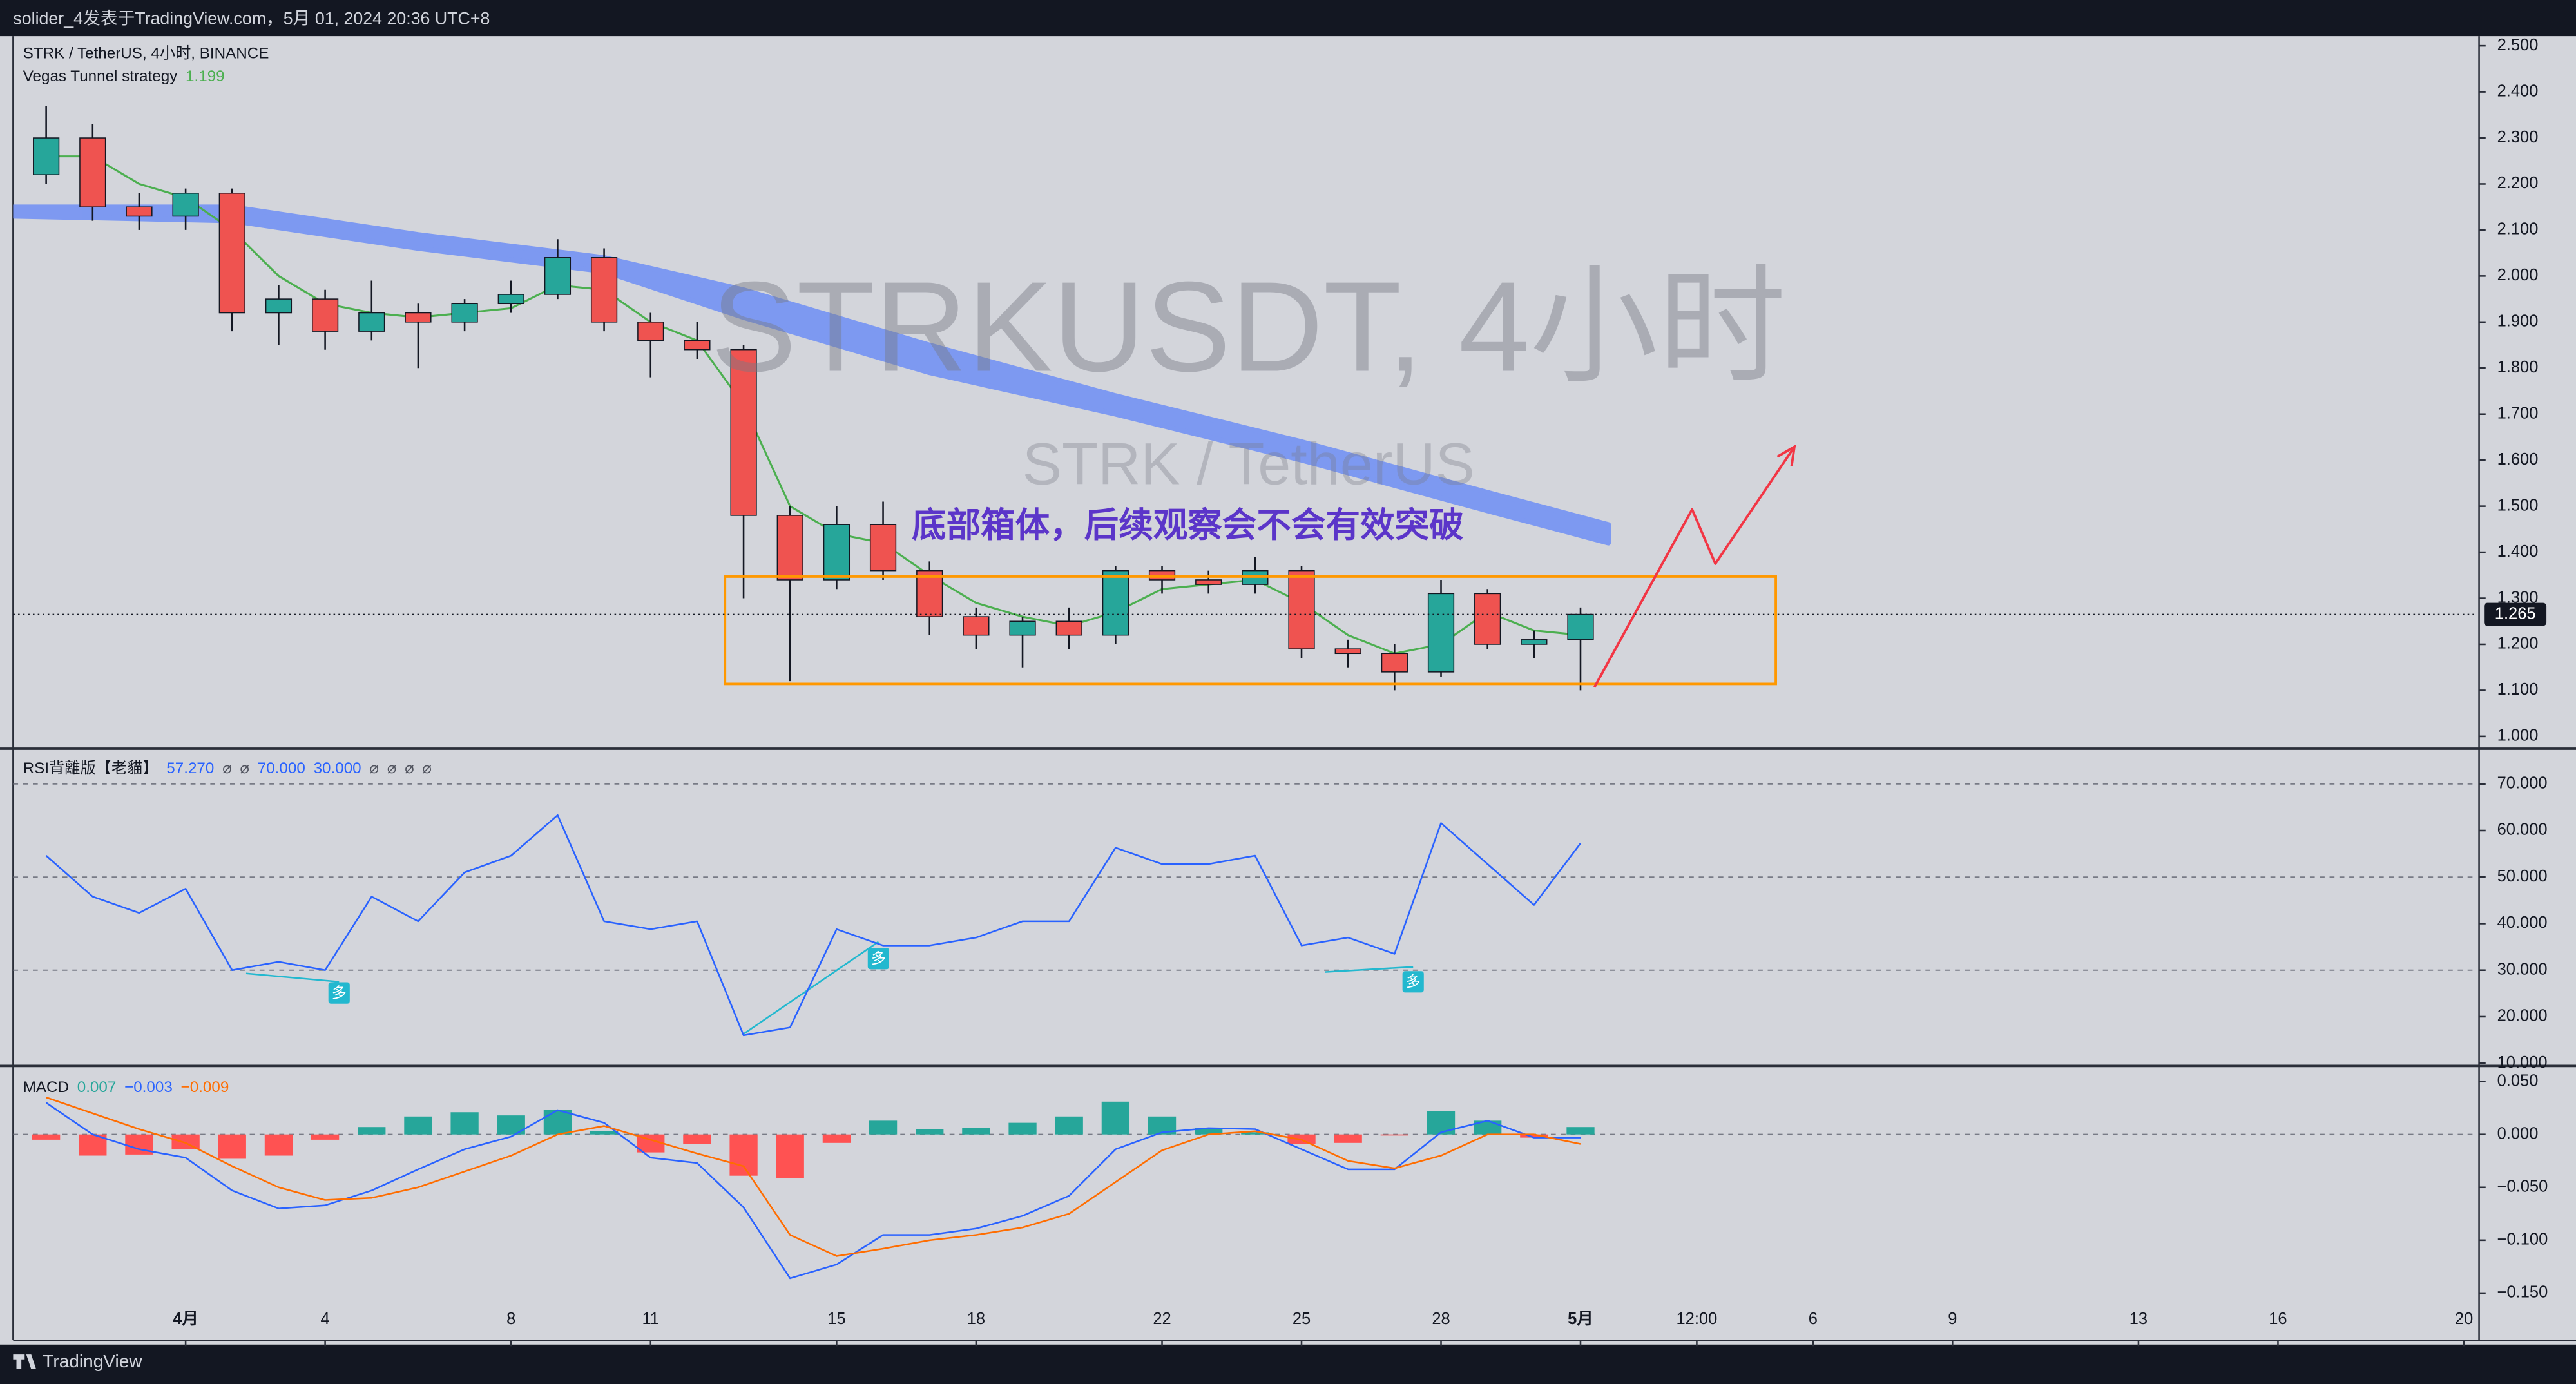  I want to click on legend: Vegas Tunnel strategy 1.199, so click(124, 76).